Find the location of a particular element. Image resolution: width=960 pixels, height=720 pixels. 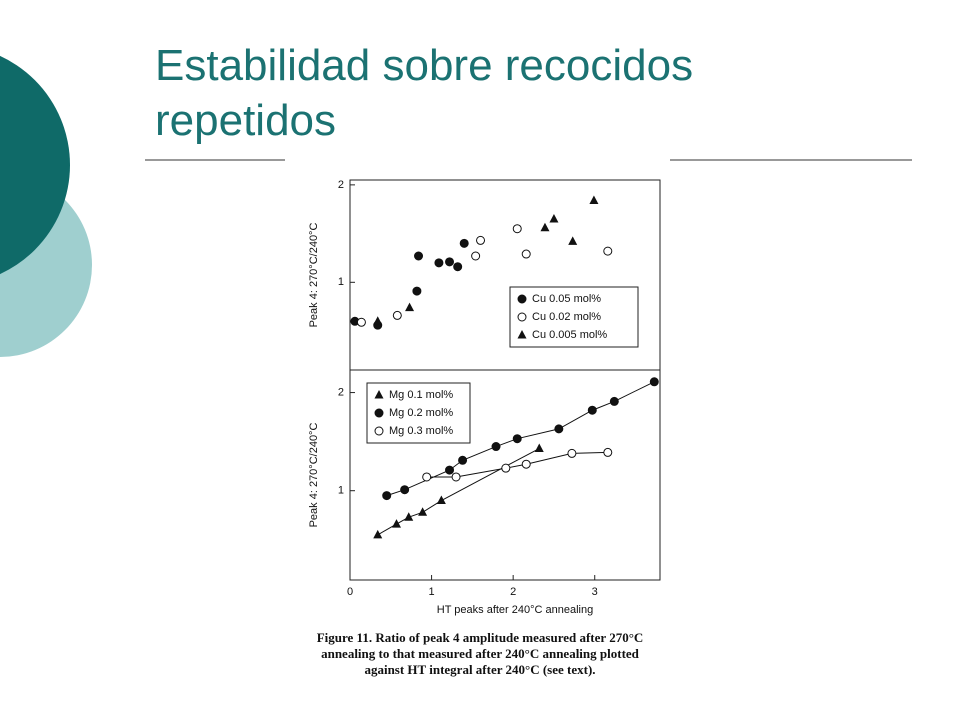

series-line is located at coordinates (517, 464).